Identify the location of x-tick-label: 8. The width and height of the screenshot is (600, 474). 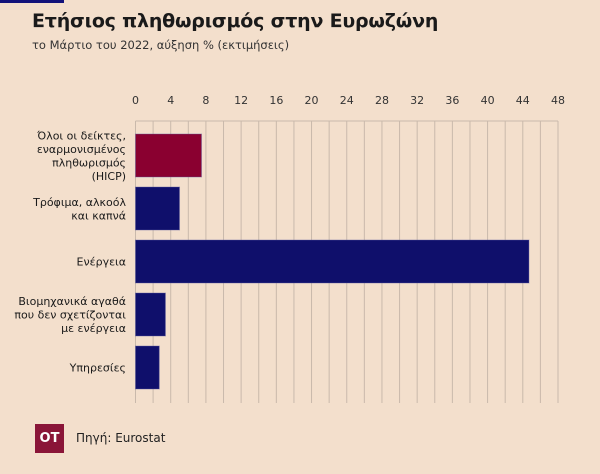
(205, 100).